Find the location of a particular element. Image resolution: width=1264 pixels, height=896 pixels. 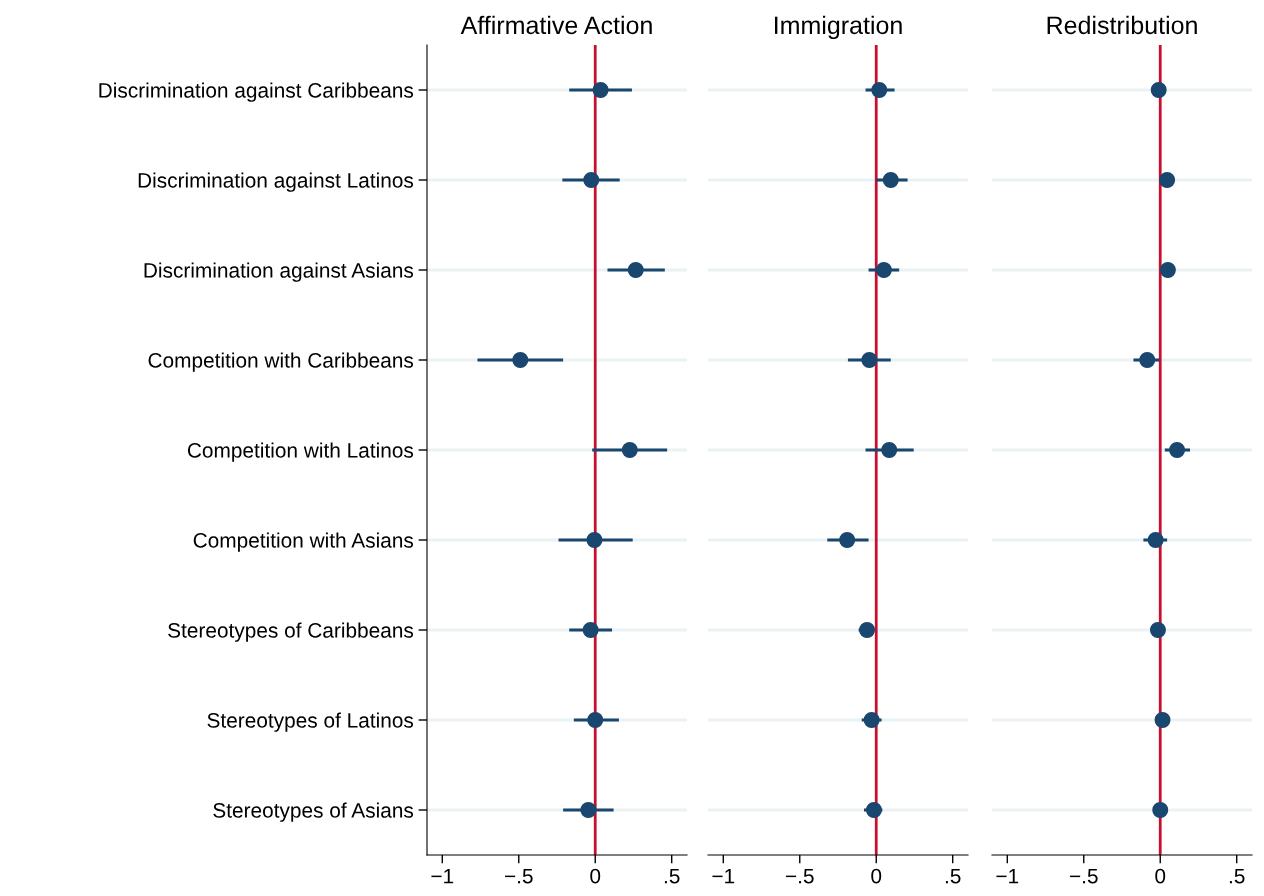

y-tick-label: Competition with Latinos is located at coordinates (300, 452).